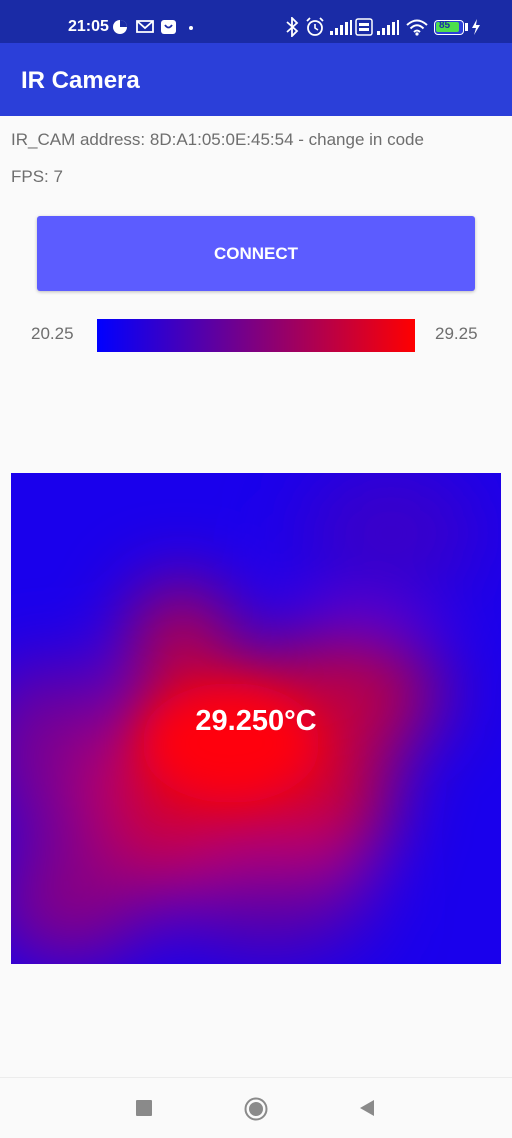 The image size is (512, 1138). I want to click on battery-icon: 85, so click(449, 27).